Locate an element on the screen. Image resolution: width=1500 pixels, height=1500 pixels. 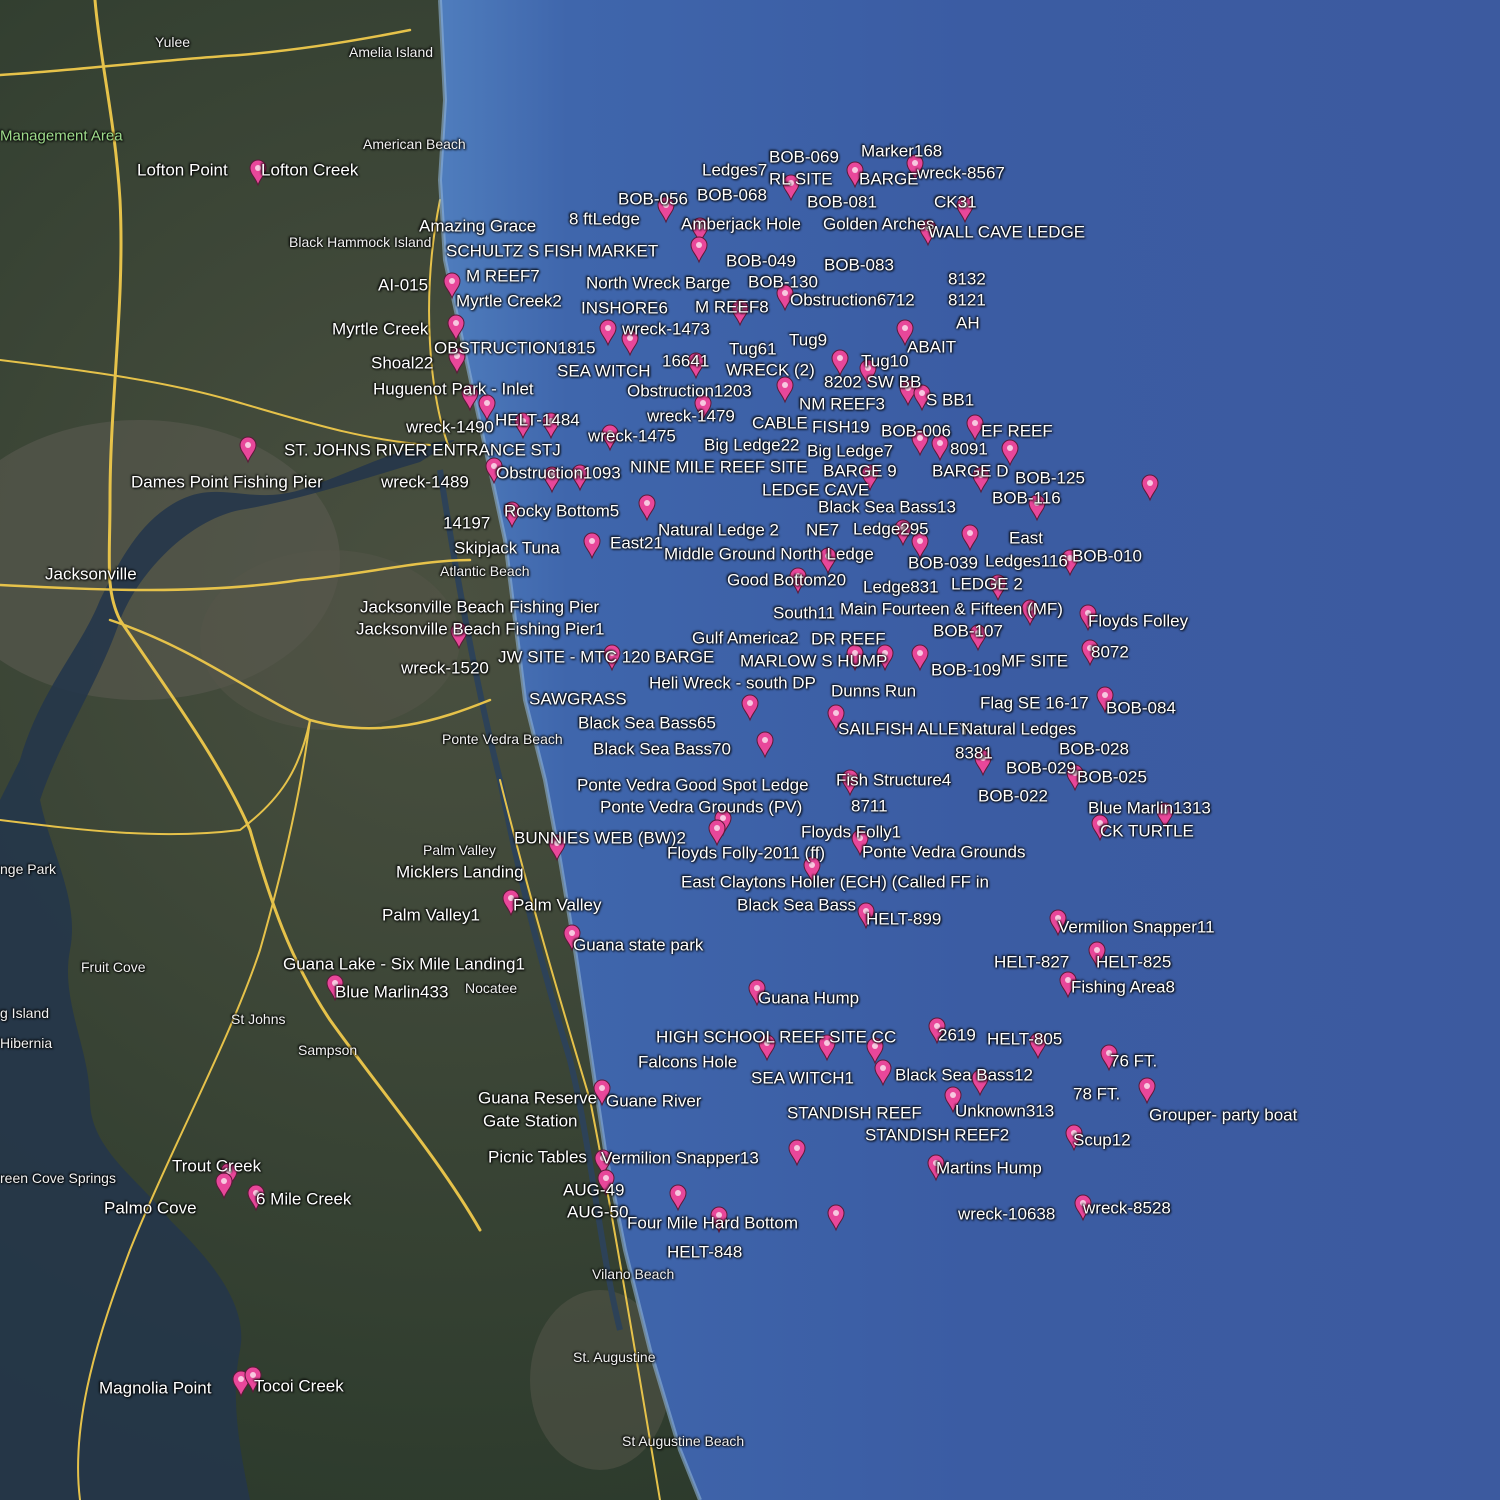
fishing-spot-label: Black Sea Bass12 is located at coordinates (964, 1075).